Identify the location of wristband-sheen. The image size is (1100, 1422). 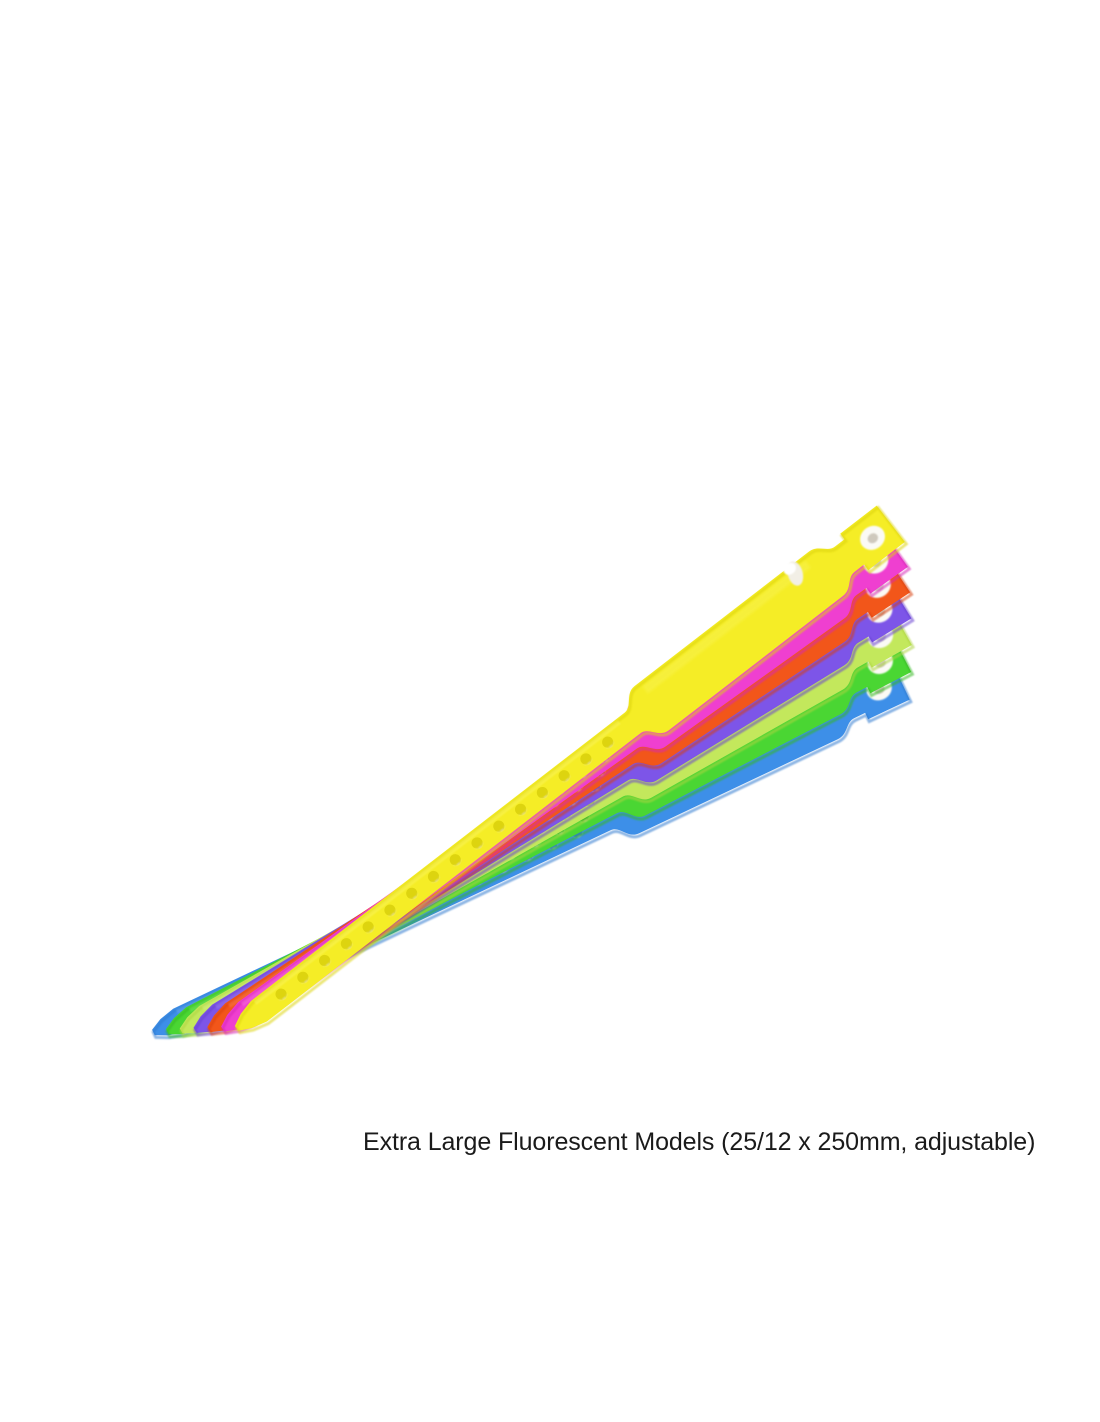
(437, 862).